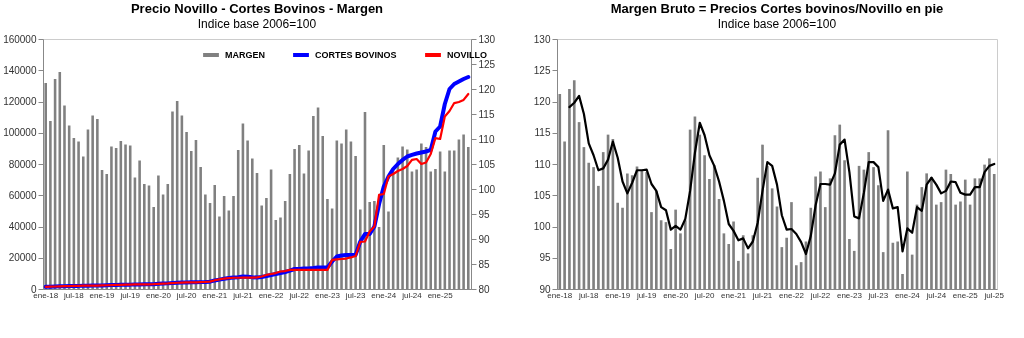  What do you see at coordinates (22, 195) in the screenshot?
I see `y-tick-label: 60000` at bounding box center [22, 195].